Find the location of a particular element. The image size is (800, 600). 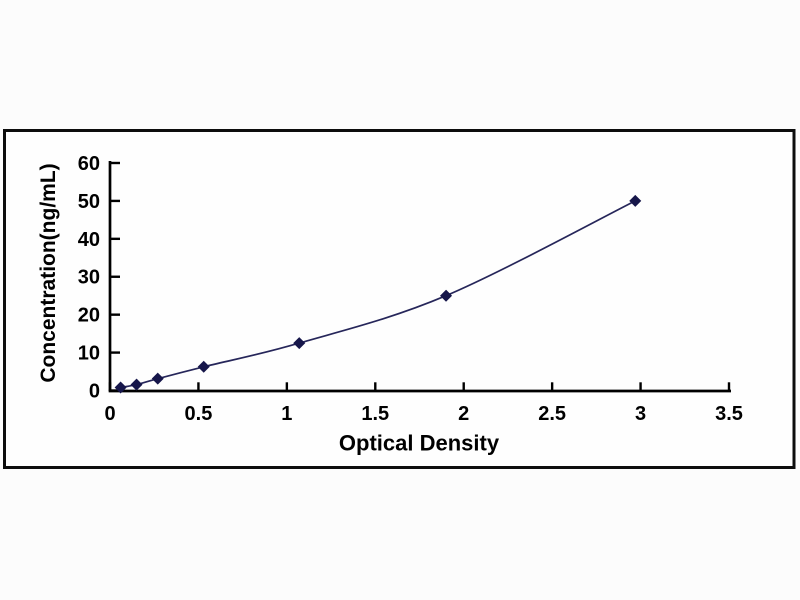

x-tick-label: 1 is located at coordinates (286, 414).